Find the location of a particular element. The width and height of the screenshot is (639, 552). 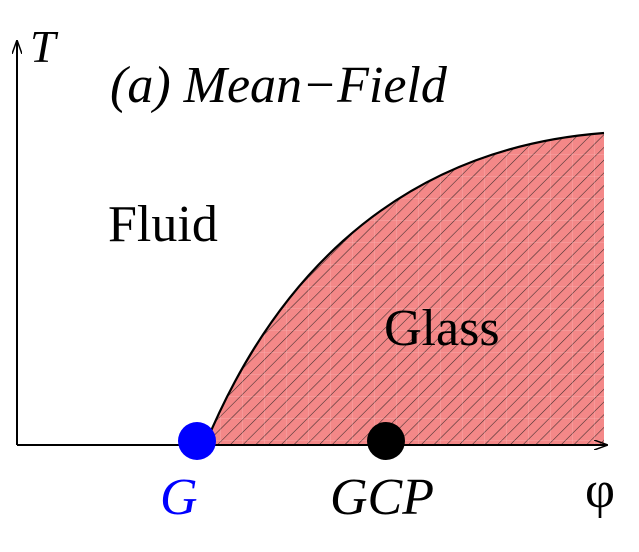

x-axis-label: φ is located at coordinates (600, 490).